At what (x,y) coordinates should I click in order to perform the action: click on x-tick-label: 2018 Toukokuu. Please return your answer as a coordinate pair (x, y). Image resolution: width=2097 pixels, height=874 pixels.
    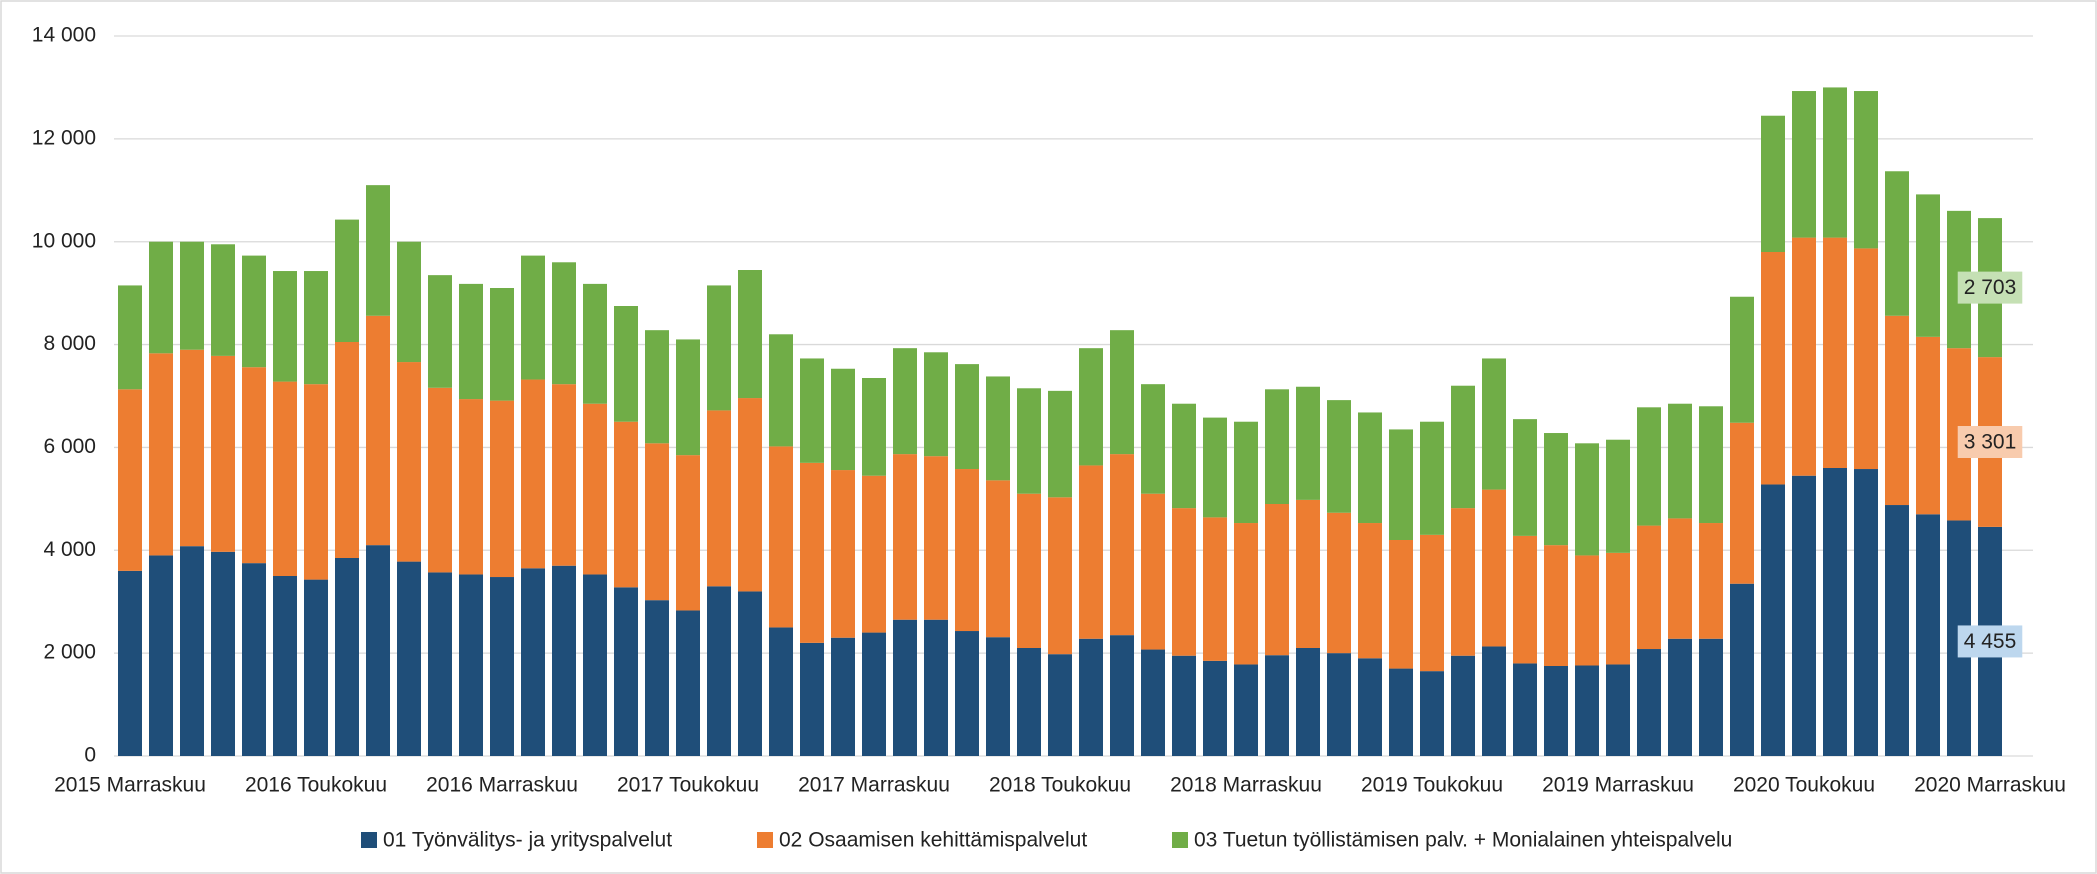
    Looking at the image, I should click on (1060, 785).